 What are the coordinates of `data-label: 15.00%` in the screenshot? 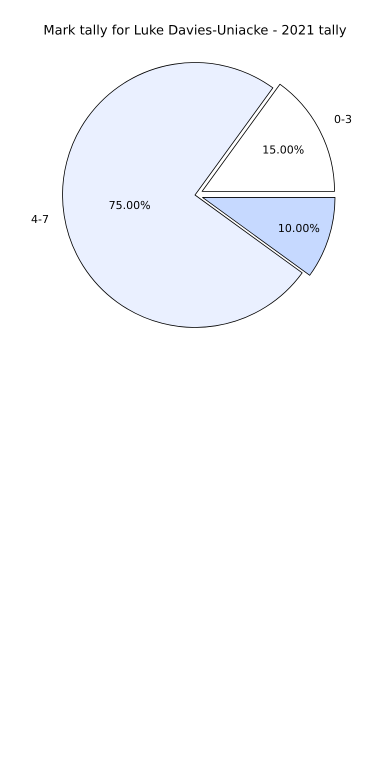 It's located at (283, 150).